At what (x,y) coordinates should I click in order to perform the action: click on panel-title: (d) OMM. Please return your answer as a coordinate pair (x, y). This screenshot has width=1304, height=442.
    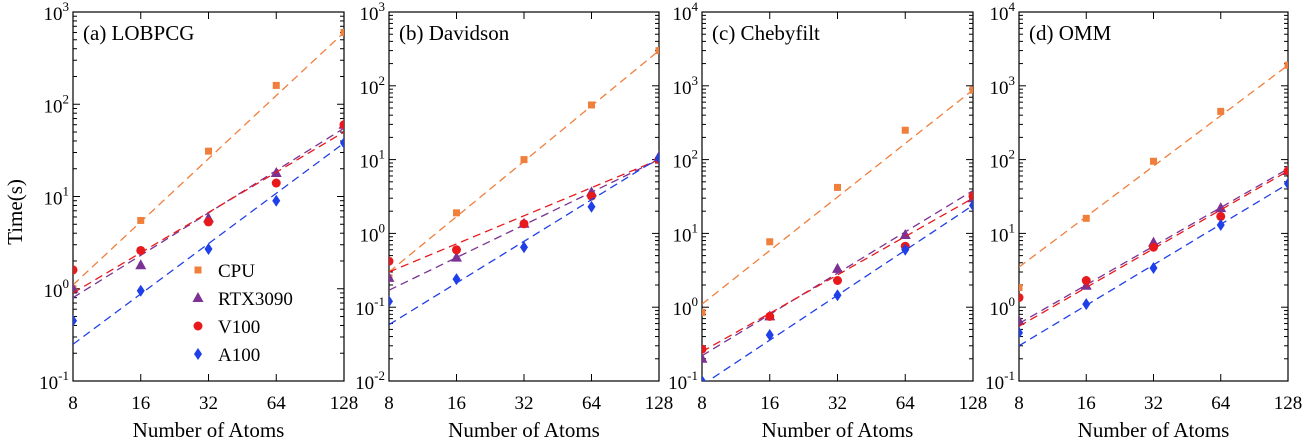
    Looking at the image, I should click on (1070, 33).